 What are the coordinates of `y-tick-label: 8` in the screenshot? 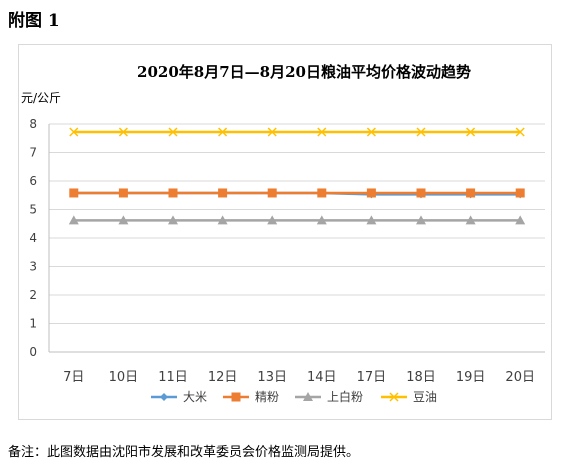 It's located at (33, 124).